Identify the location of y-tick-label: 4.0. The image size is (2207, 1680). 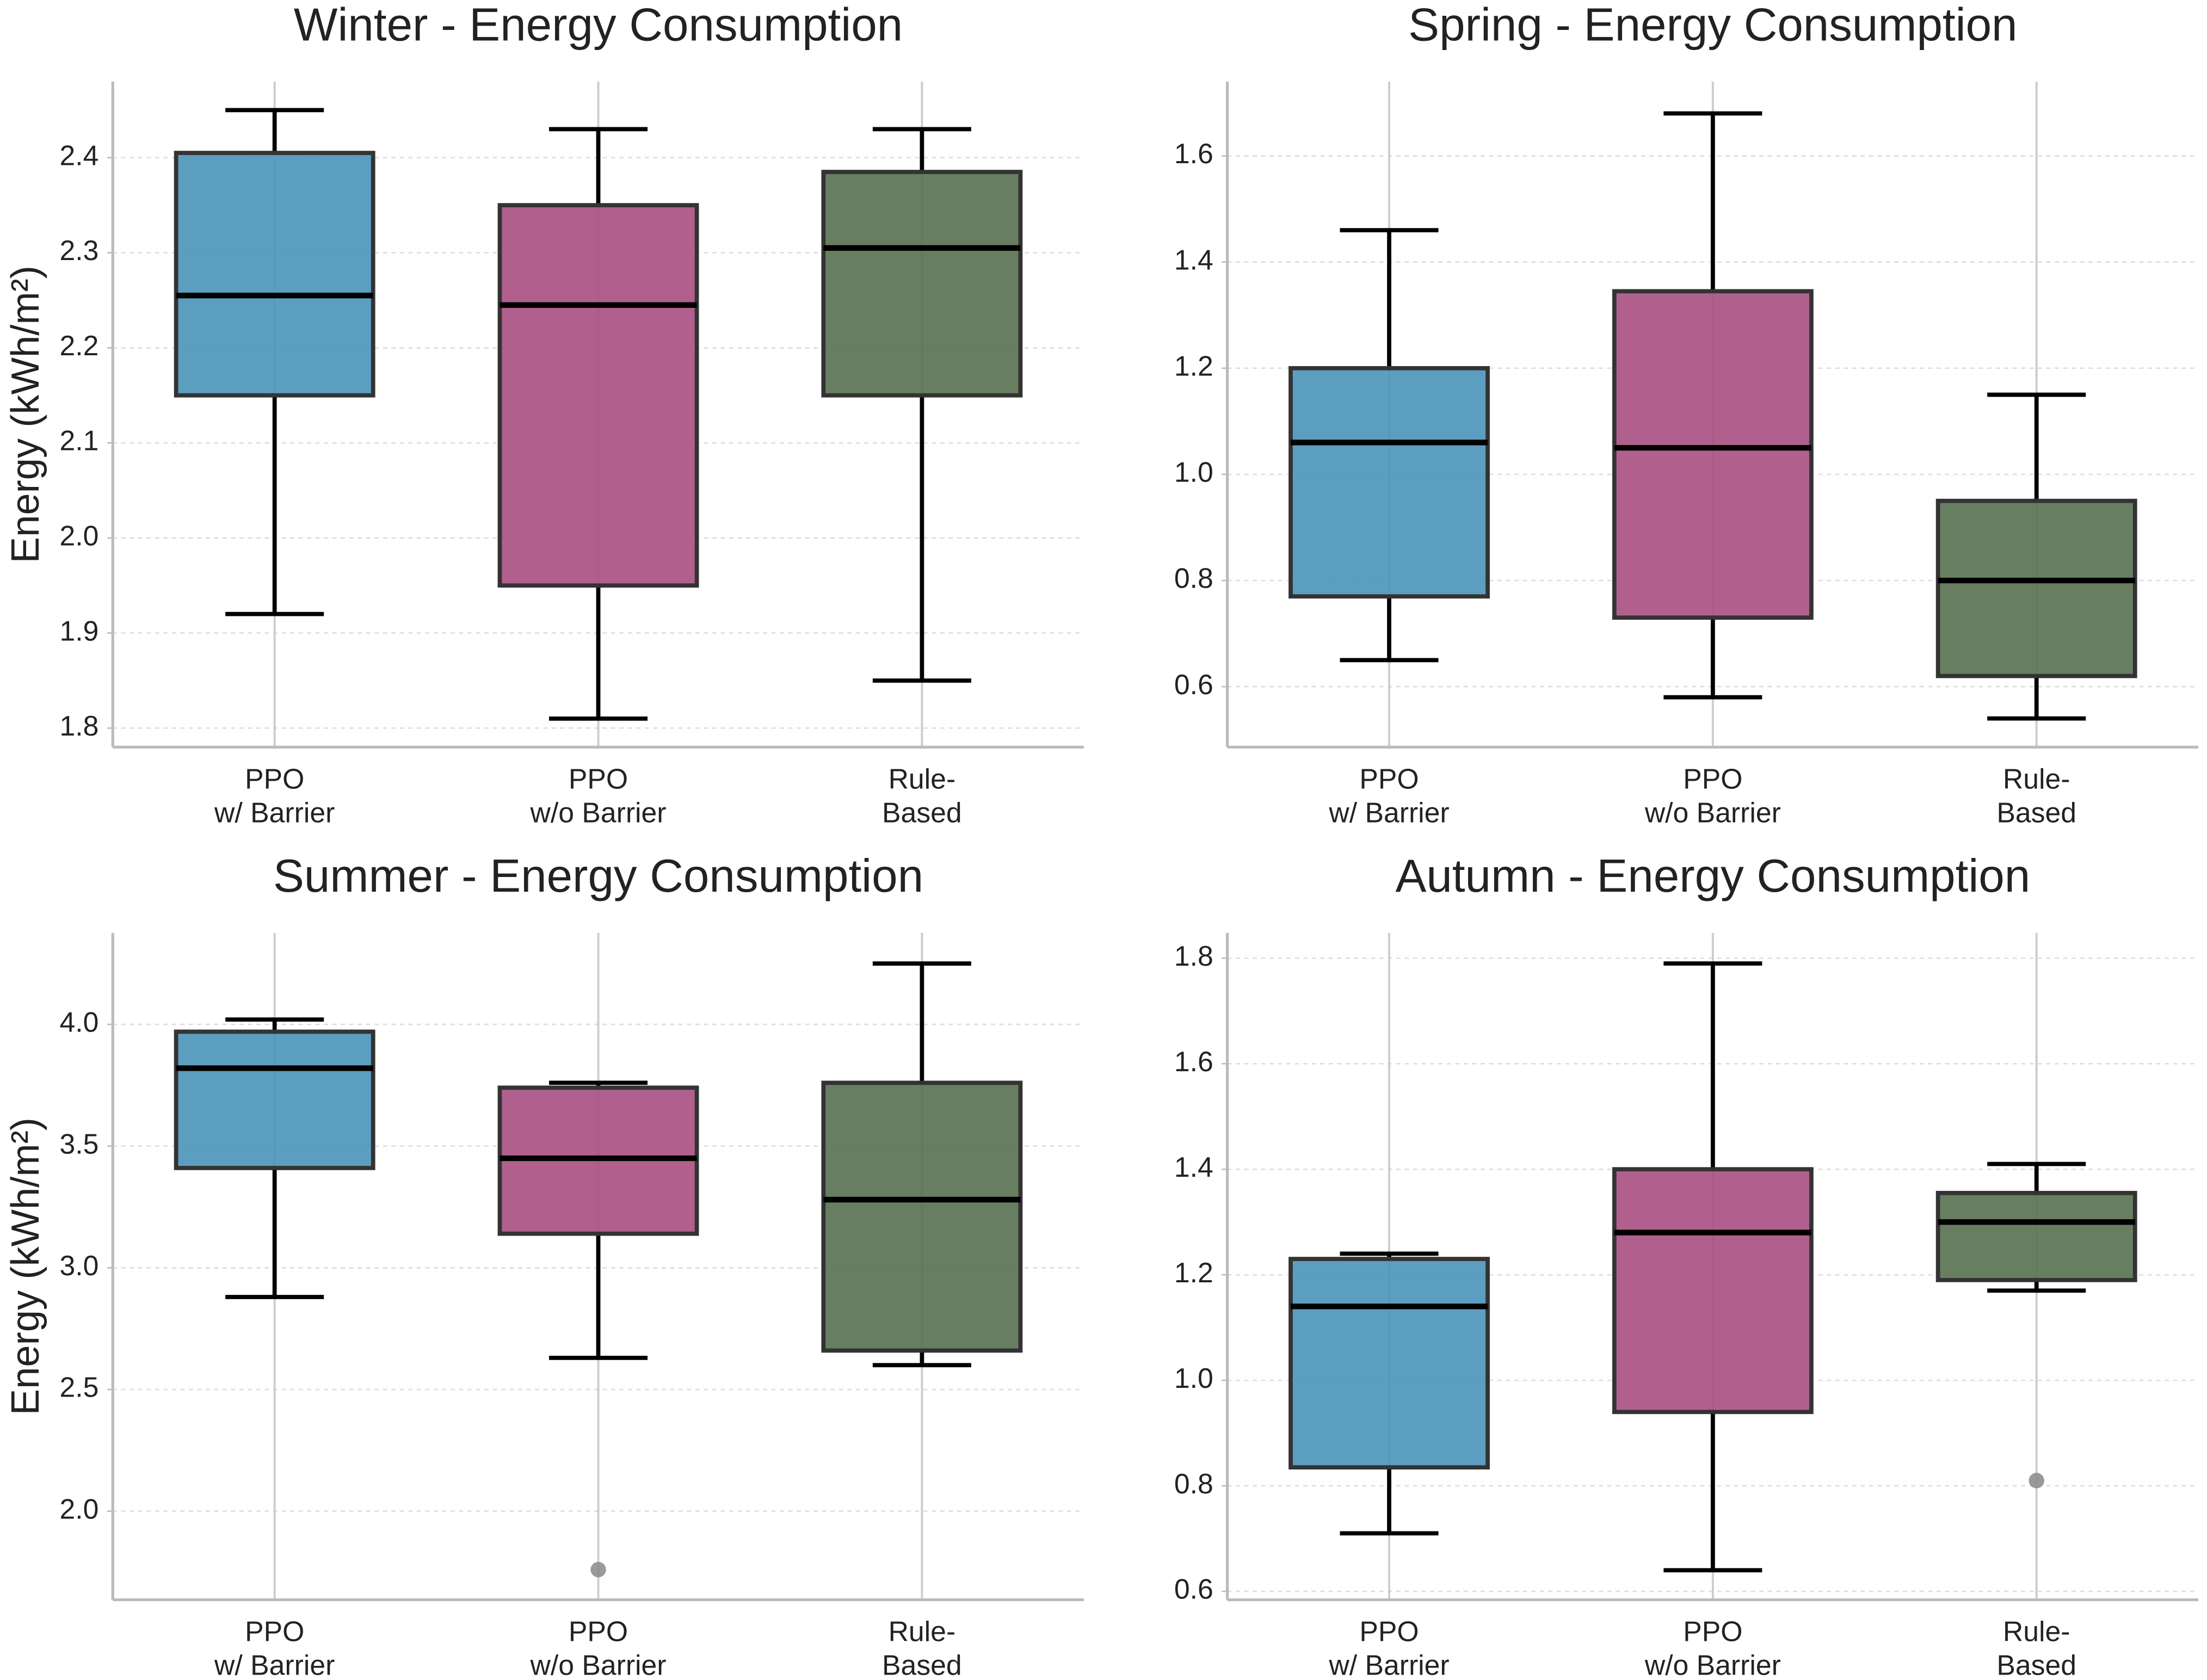
(80, 1022).